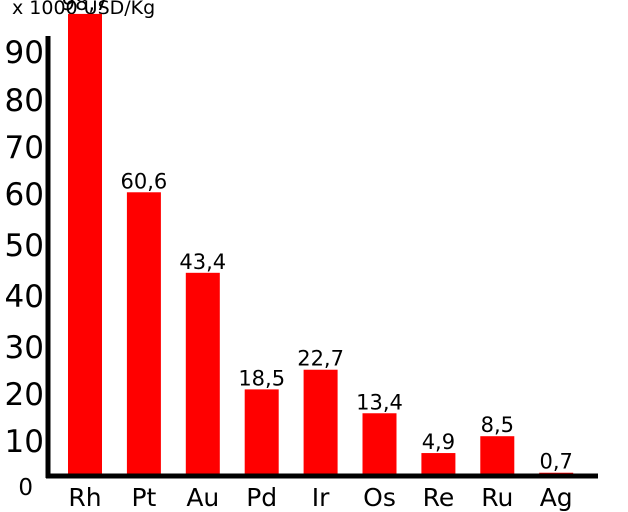 The image size is (628, 512). What do you see at coordinates (85, 244) in the screenshot?
I see `bar-rh` at bounding box center [85, 244].